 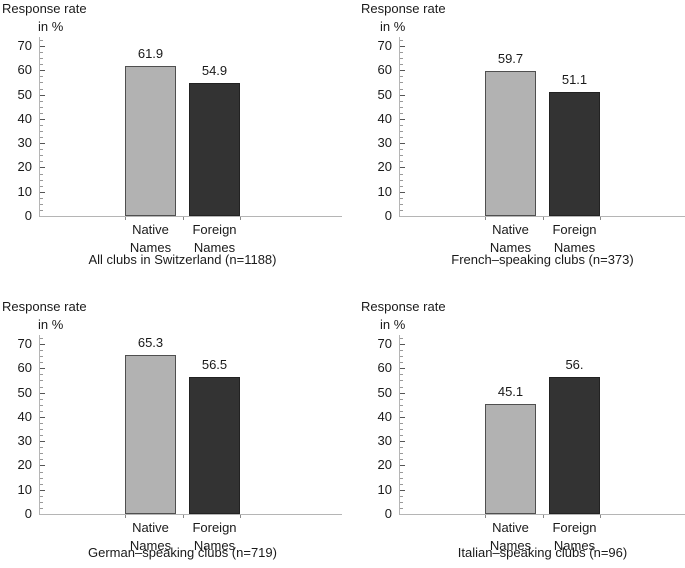 What do you see at coordinates (510, 391) in the screenshot?
I see `bar-value-label-native-names: 45.1` at bounding box center [510, 391].